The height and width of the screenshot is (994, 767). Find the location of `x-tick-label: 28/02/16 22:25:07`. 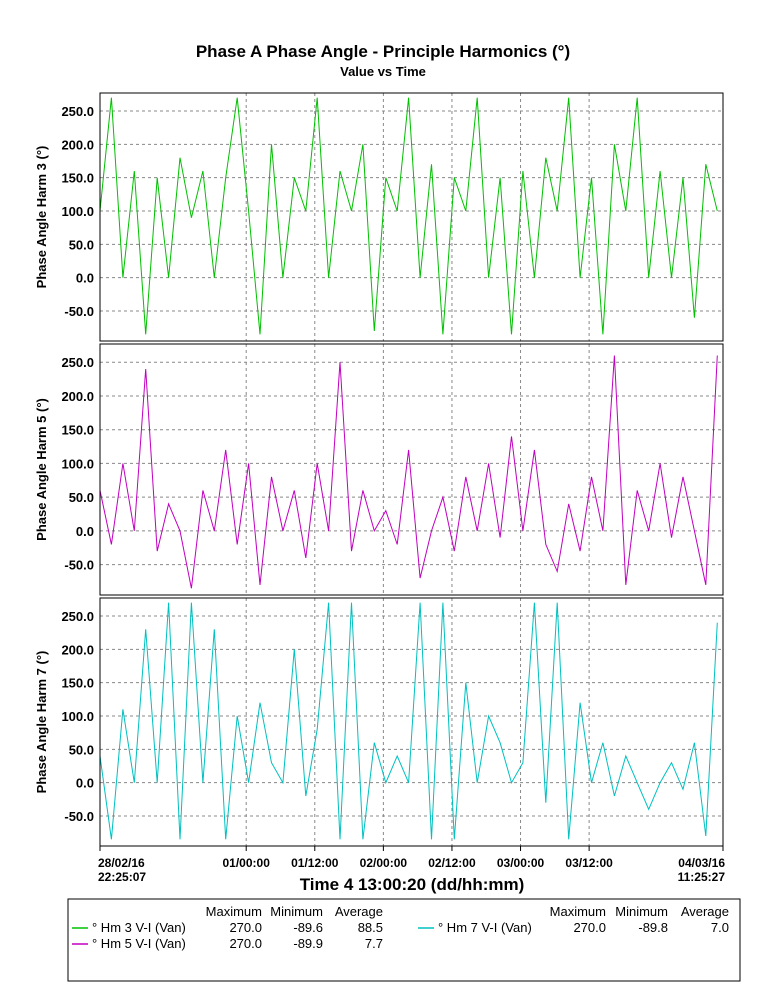

x-tick-label: 28/02/16 22:25:07 is located at coordinates (122, 870).